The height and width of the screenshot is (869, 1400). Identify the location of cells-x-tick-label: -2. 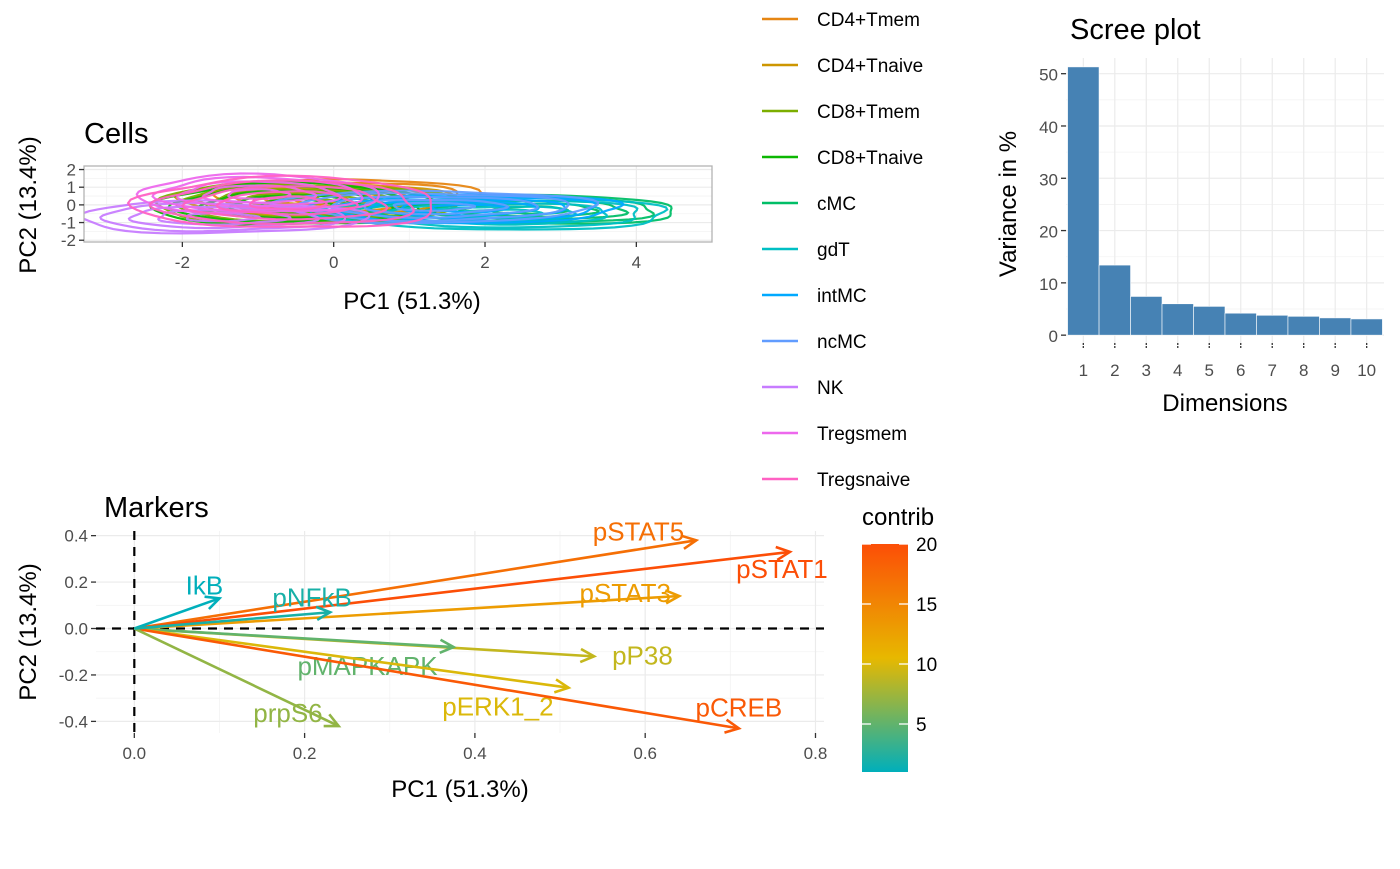
(182, 262).